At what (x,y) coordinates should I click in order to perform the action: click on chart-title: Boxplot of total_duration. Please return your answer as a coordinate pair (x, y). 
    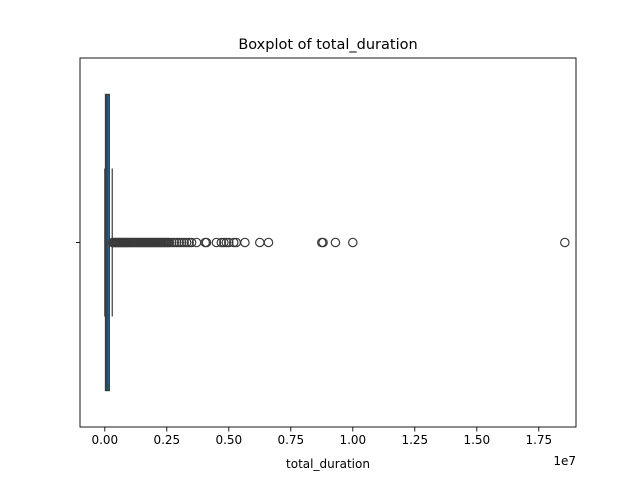
    Looking at the image, I should click on (327, 45).